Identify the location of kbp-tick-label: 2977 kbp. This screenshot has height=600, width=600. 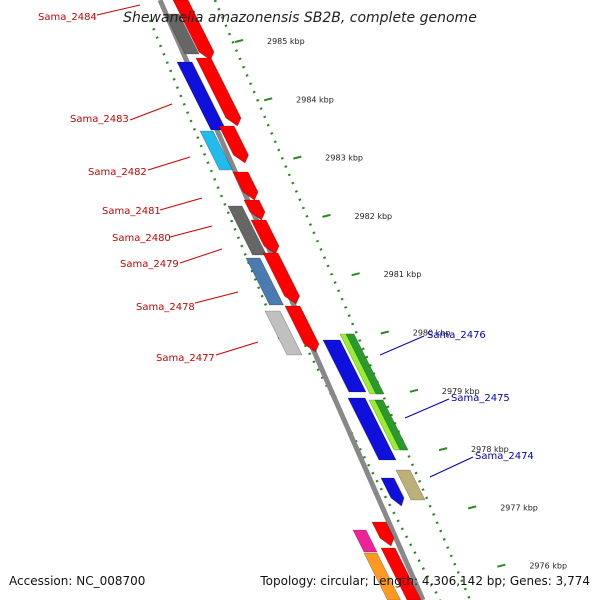
(519, 507).